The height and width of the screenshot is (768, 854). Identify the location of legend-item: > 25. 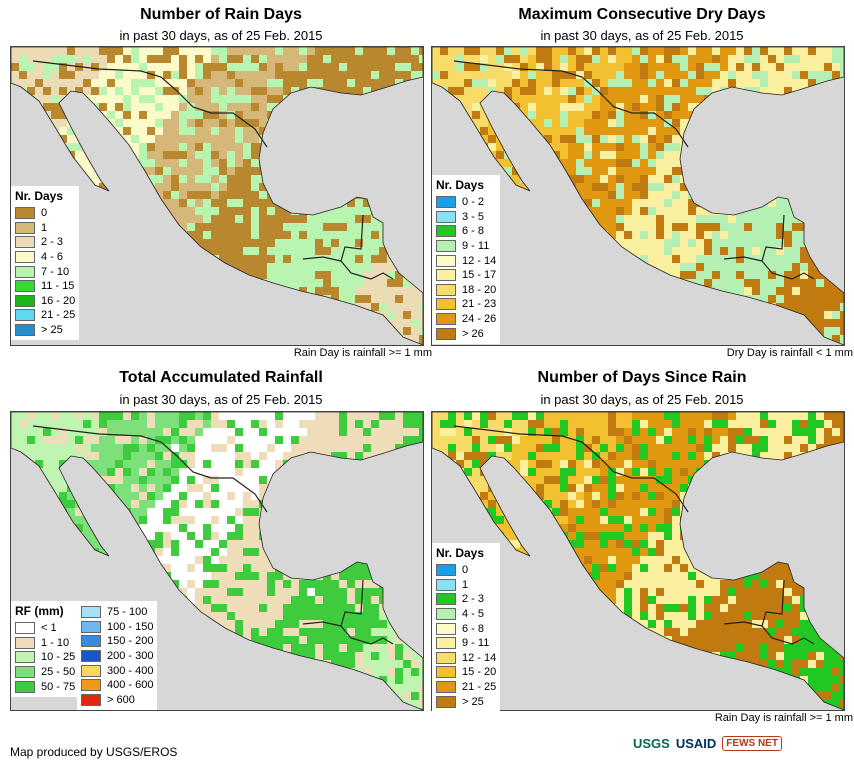
(466, 701).